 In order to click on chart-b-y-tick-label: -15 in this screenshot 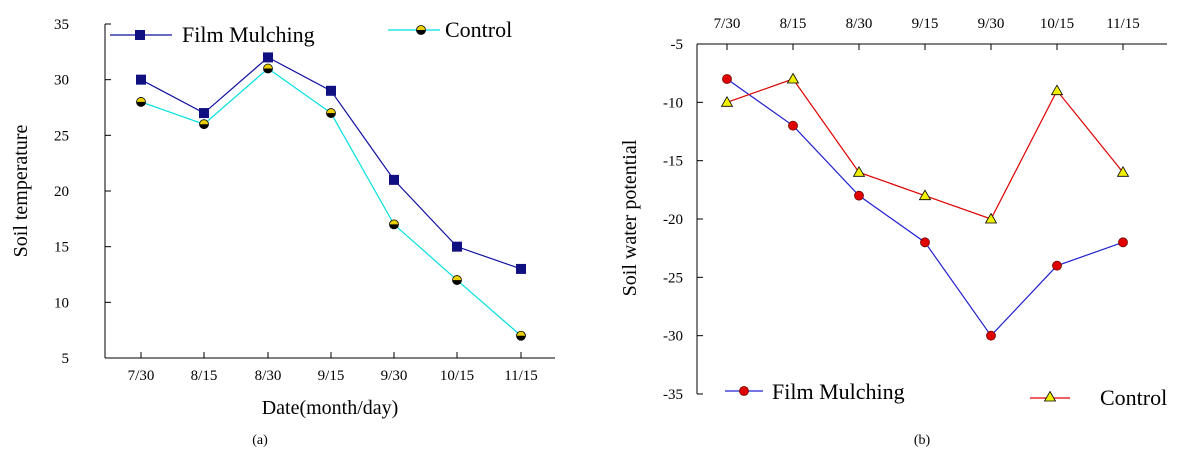, I will do `click(673, 162)`.